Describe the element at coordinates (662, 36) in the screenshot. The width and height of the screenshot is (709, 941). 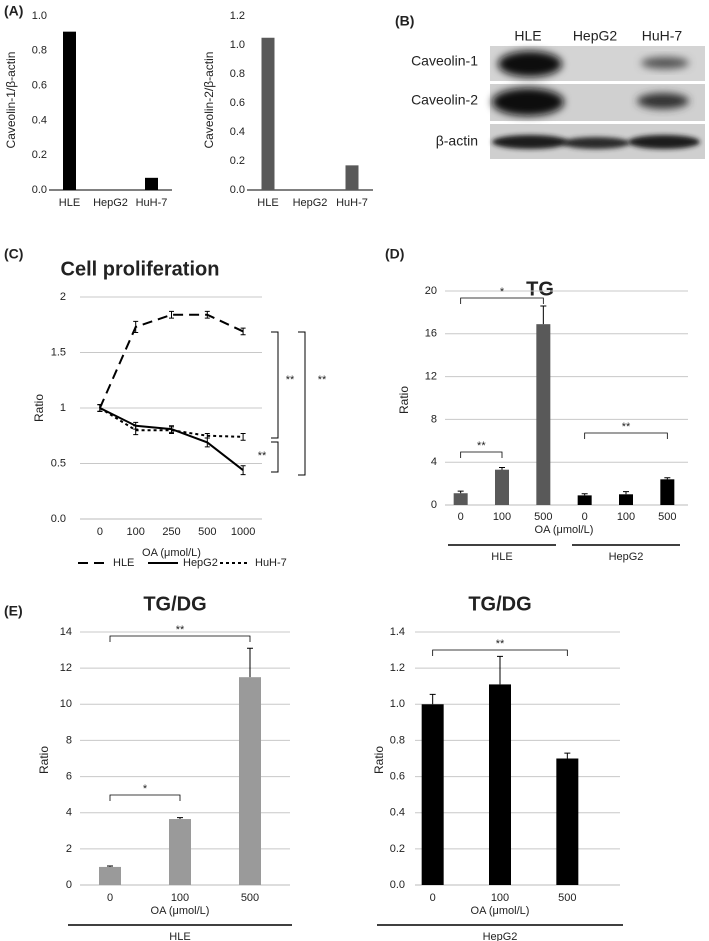
I see `blot-column-label: HuH-7` at that location.